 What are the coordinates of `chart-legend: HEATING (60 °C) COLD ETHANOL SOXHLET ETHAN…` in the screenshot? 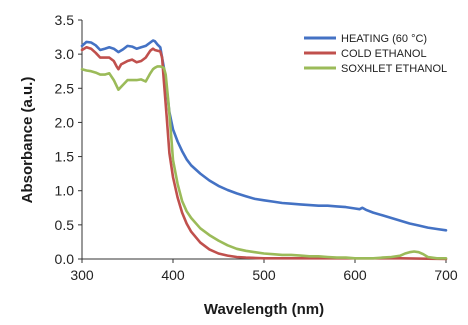 It's located at (375, 54).